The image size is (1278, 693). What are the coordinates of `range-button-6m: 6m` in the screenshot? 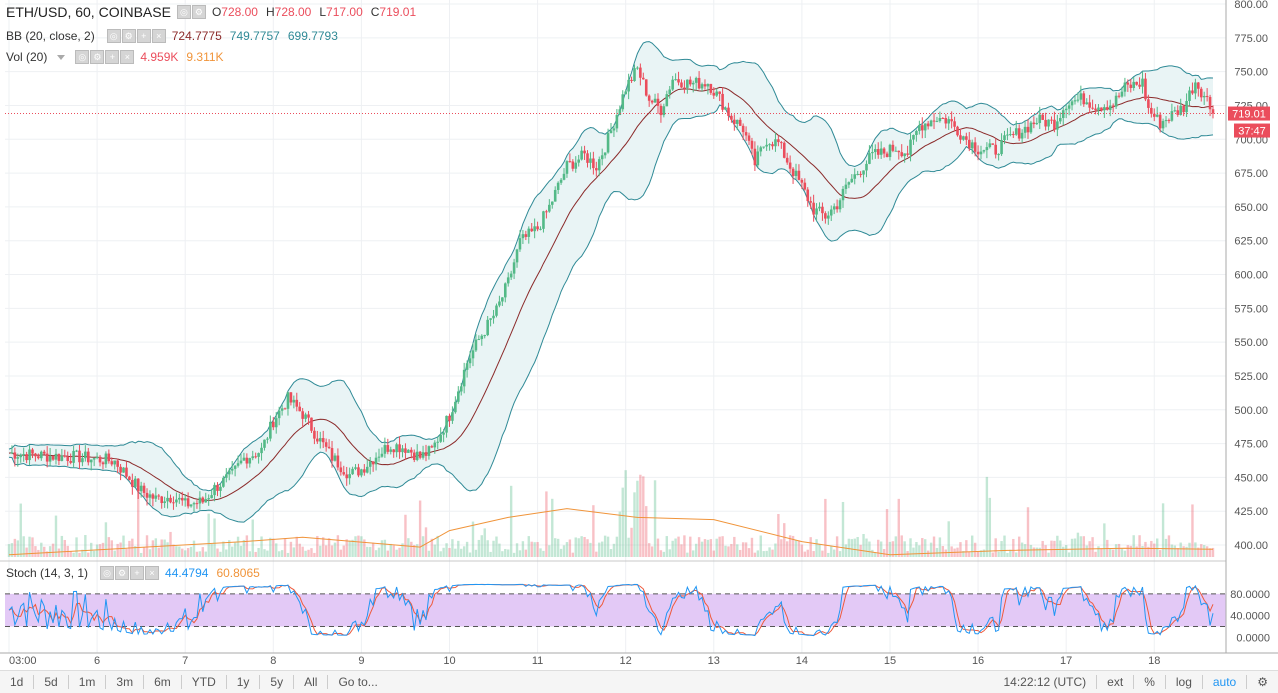 It's located at (162, 682).